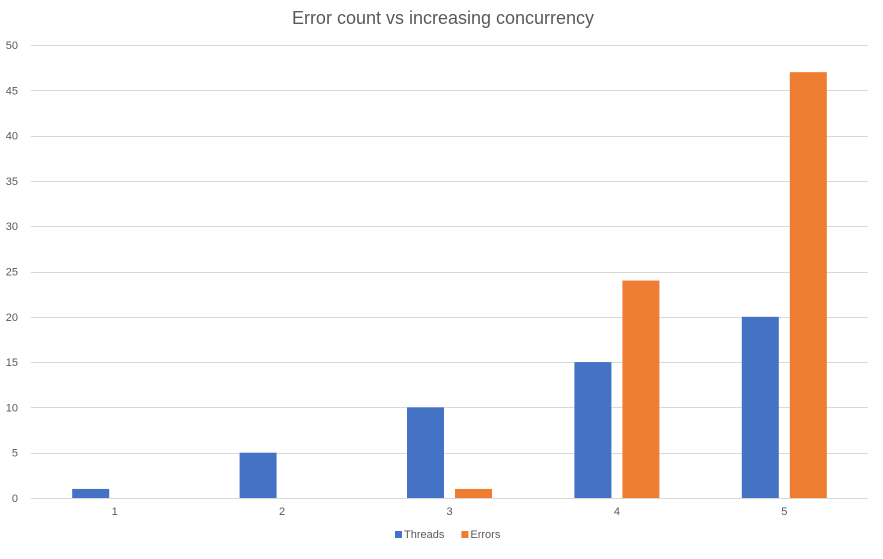 This screenshot has width=883, height=559. What do you see at coordinates (12, 182) in the screenshot?
I see `y-tick-label: 35` at bounding box center [12, 182].